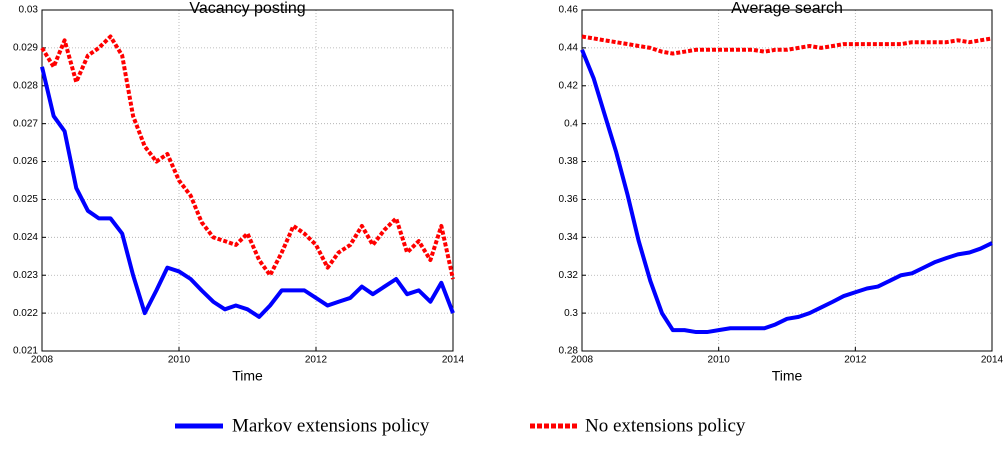  I want to click on series-line, so click(787, 45).